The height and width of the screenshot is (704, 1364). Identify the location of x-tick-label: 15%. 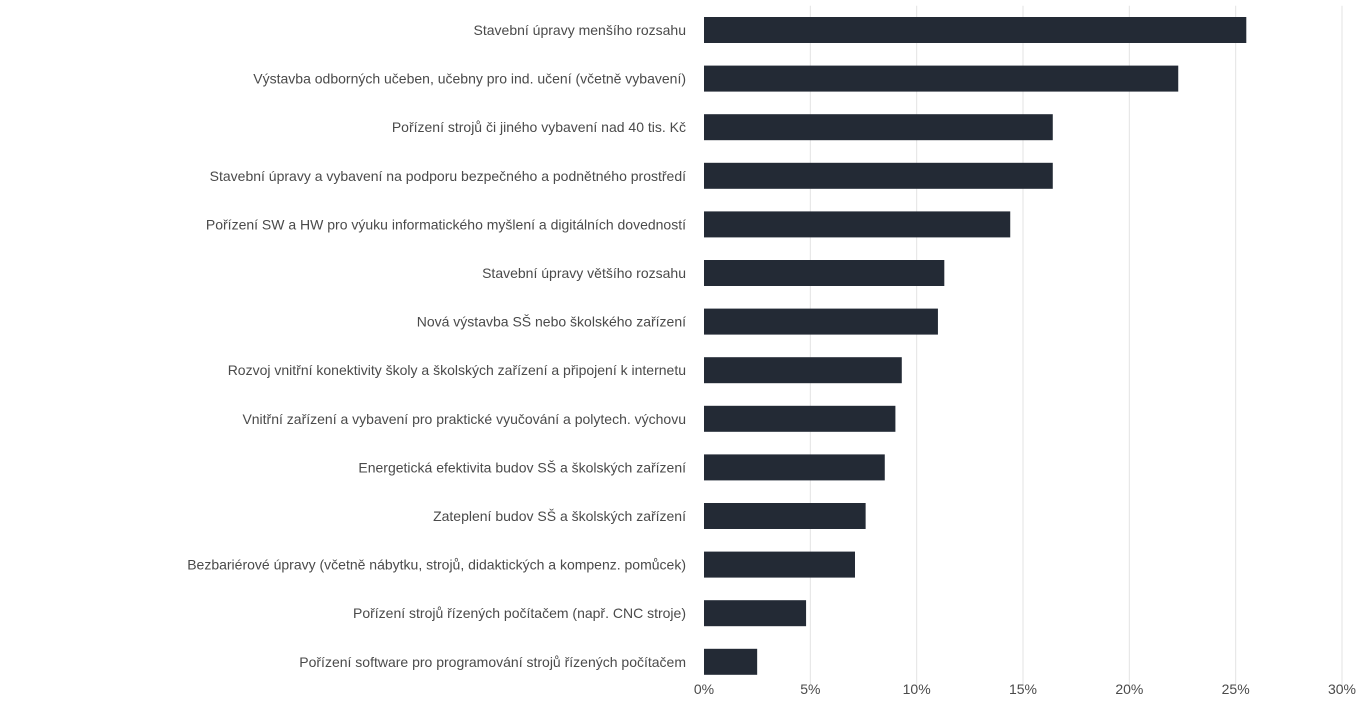
(1023, 689).